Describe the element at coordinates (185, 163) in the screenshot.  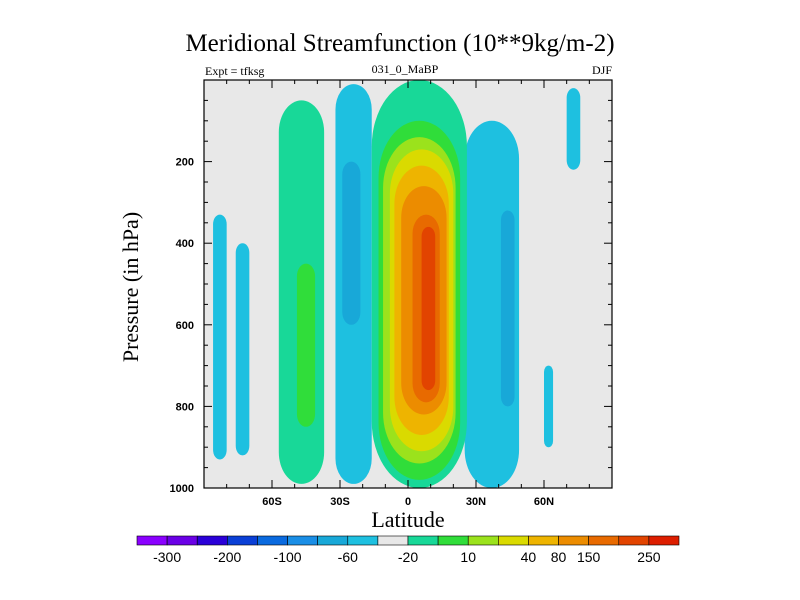
I see `y-tick-label: 200` at that location.